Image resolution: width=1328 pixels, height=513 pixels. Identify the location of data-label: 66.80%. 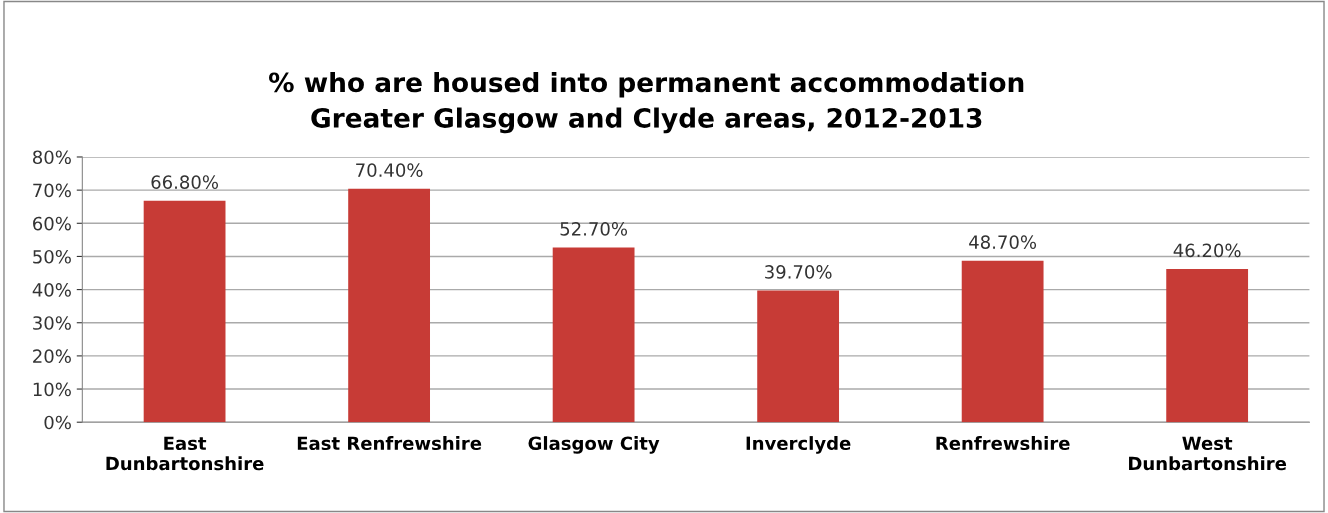
(185, 182).